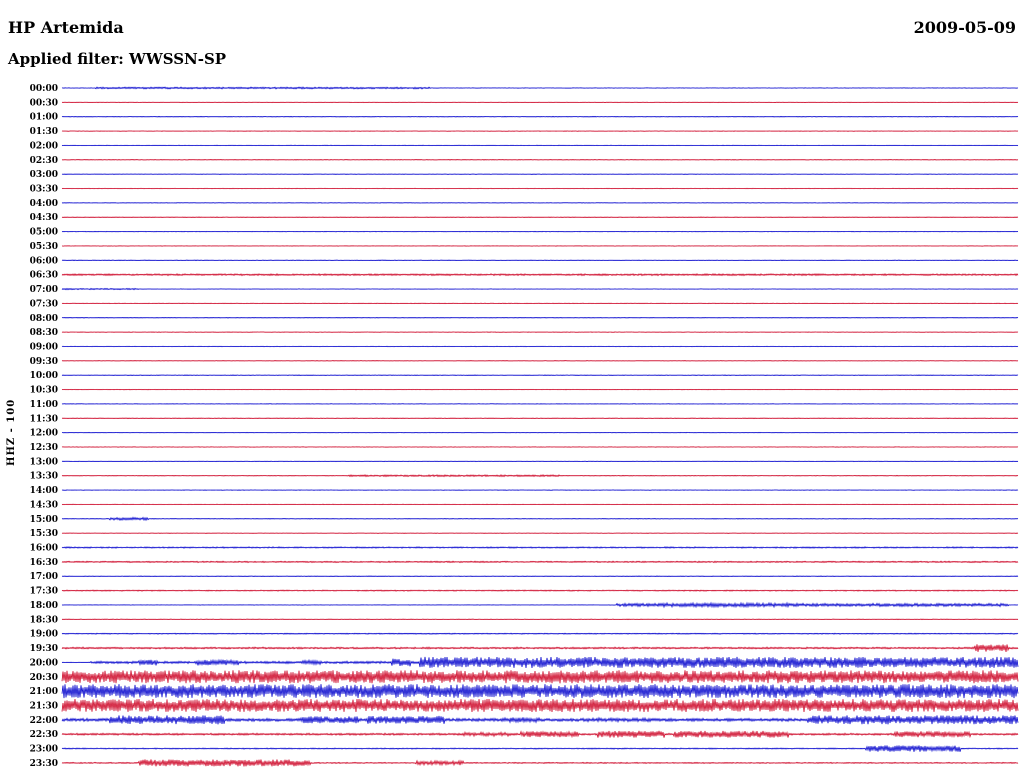 The width and height of the screenshot is (1024, 780). I want to click on time-label: 18:30, so click(44, 620).